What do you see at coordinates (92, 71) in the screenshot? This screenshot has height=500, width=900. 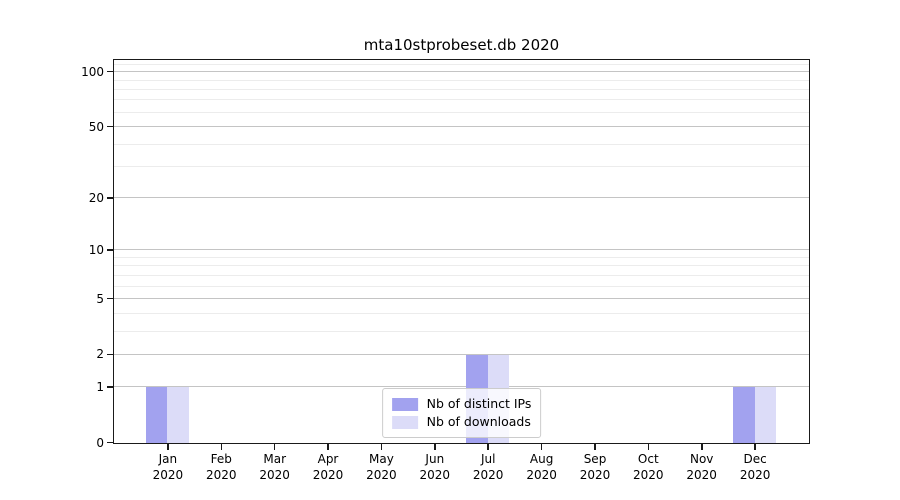 I see `y-tick-label: 100` at bounding box center [92, 71].